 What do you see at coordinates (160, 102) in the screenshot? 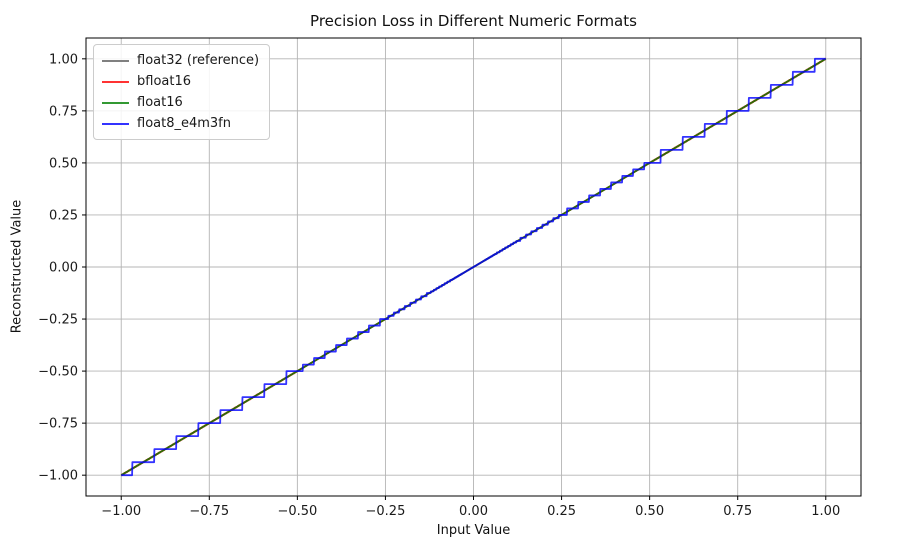
I see `legend-label: float16` at bounding box center [160, 102].